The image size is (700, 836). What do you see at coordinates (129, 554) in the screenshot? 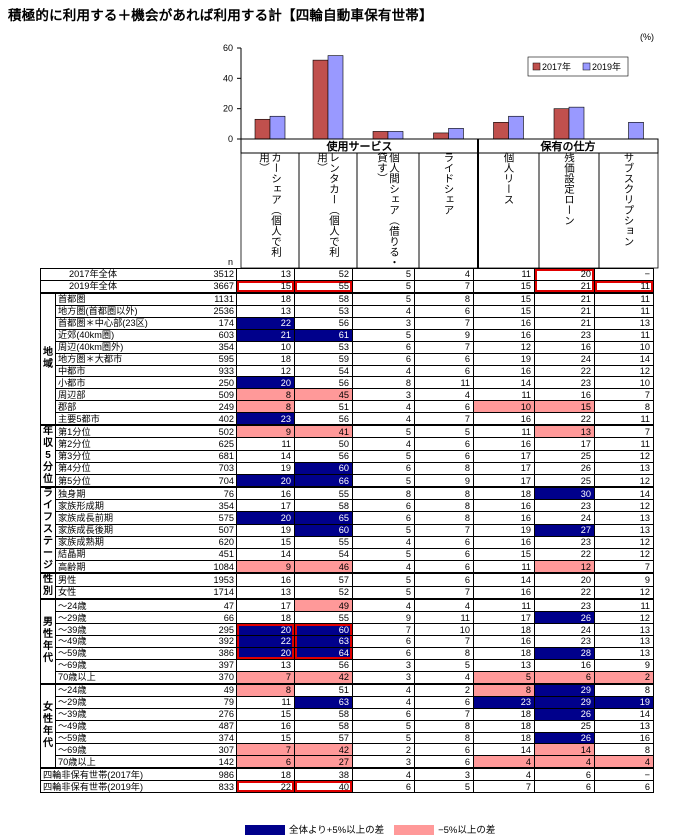
I see `row-label: 結晶期` at bounding box center [129, 554].